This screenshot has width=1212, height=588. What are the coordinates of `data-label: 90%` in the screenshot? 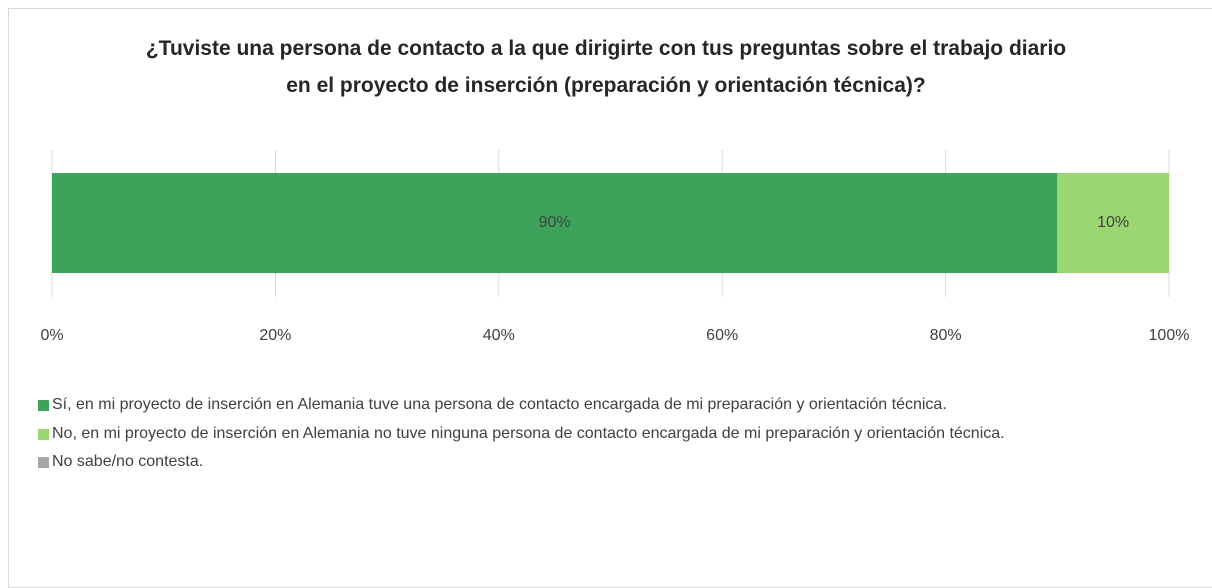 It's located at (555, 222).